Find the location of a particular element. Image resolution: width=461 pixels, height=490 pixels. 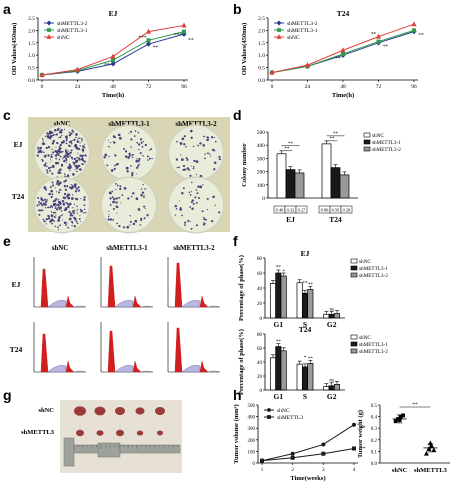

series-line is located at coordinates (308, 455).